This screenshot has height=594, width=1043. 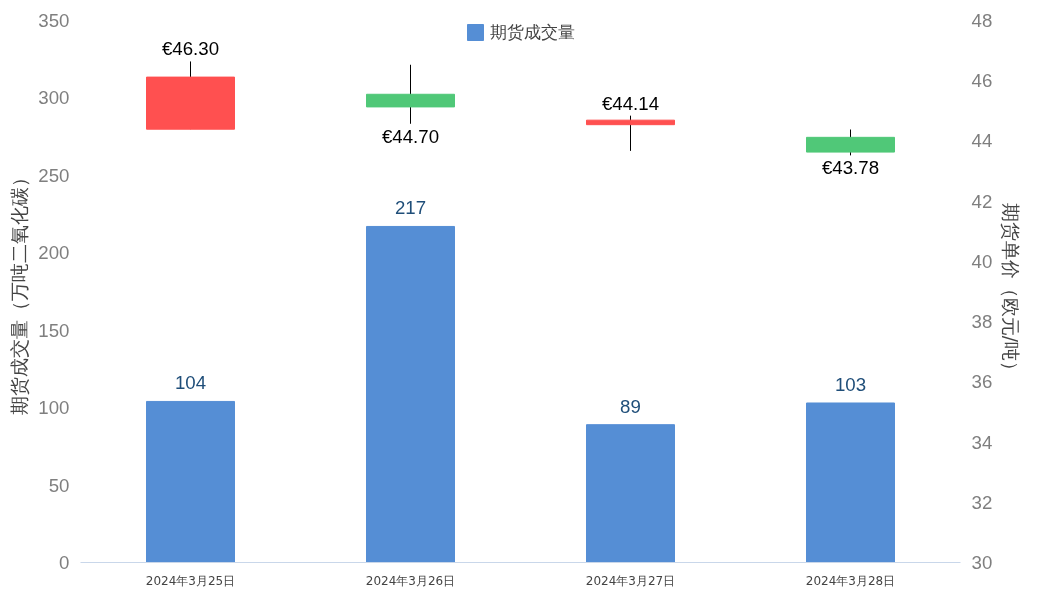 What do you see at coordinates (982, 502) in the screenshot?
I see `y2-tick-label: 32` at bounding box center [982, 502].